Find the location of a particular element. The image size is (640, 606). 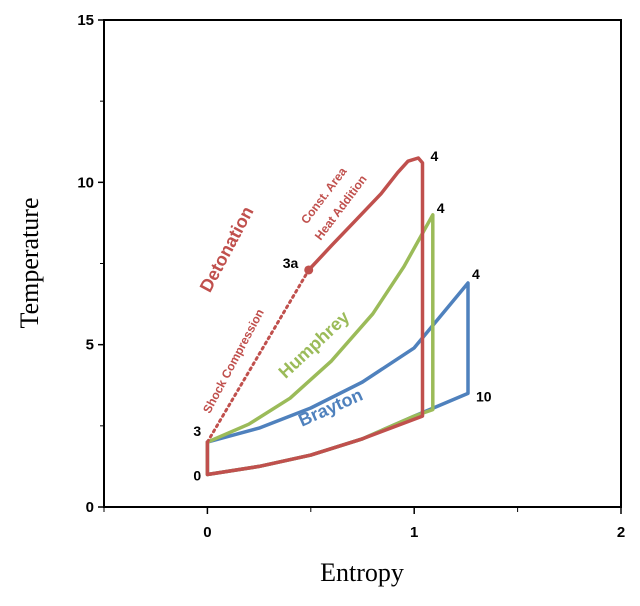

y-tick-label: 5 is located at coordinates (90, 345).